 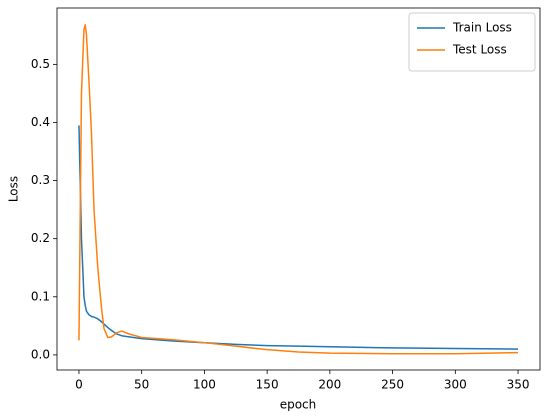 I want to click on y-tick-label: 0.1, so click(x=40, y=296).